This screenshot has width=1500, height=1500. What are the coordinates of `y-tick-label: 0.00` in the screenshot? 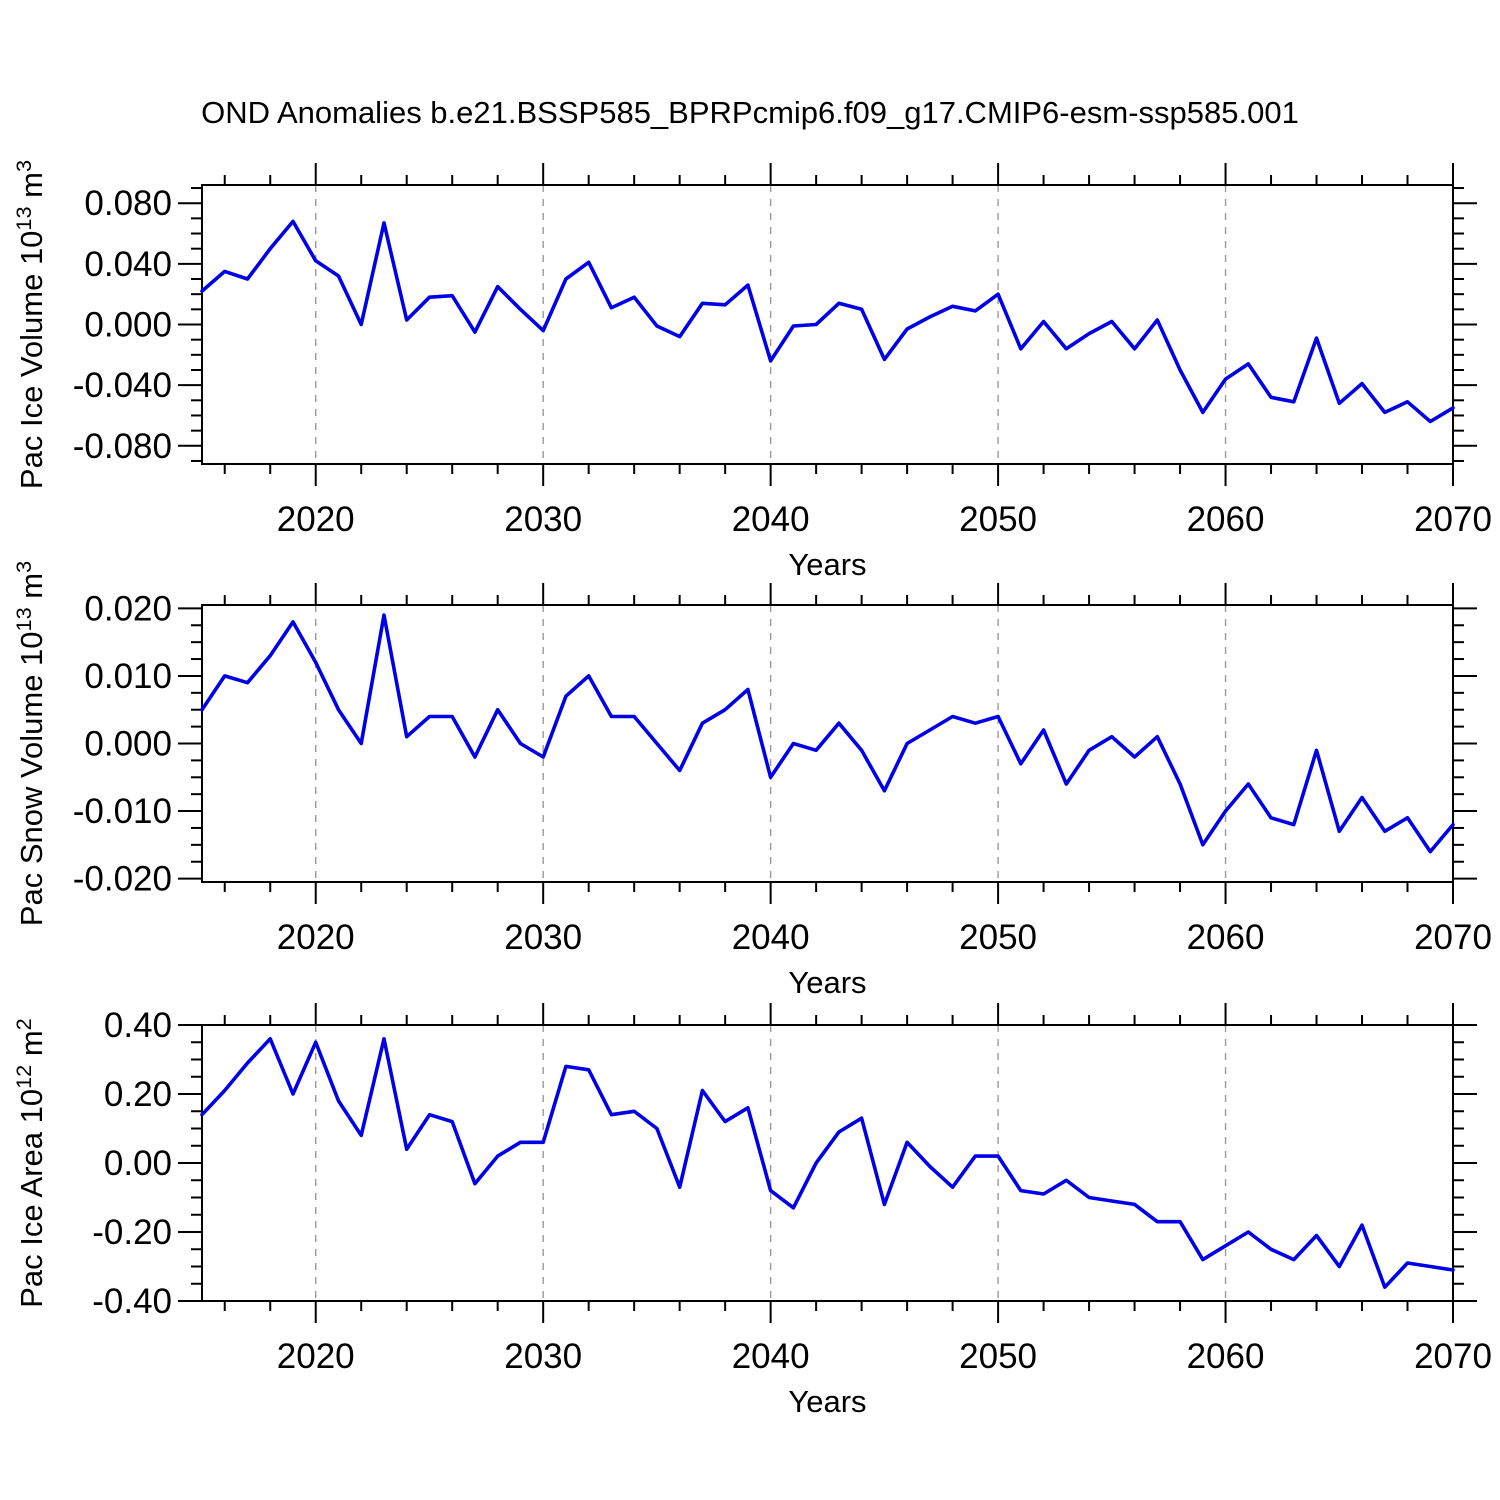 It's located at (138, 1163).